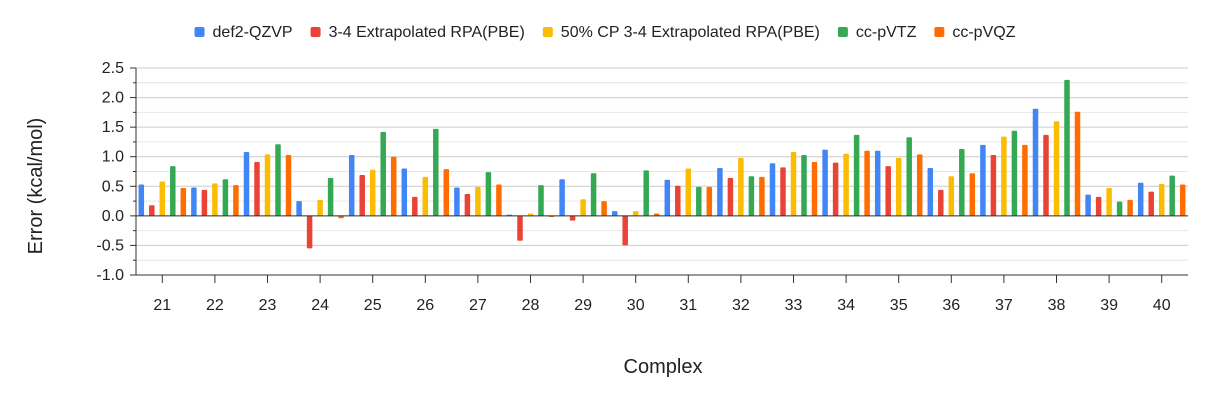 The image size is (1209, 400). What do you see at coordinates (113, 157) in the screenshot?
I see `y-tick-label: 1.0` at bounding box center [113, 157].